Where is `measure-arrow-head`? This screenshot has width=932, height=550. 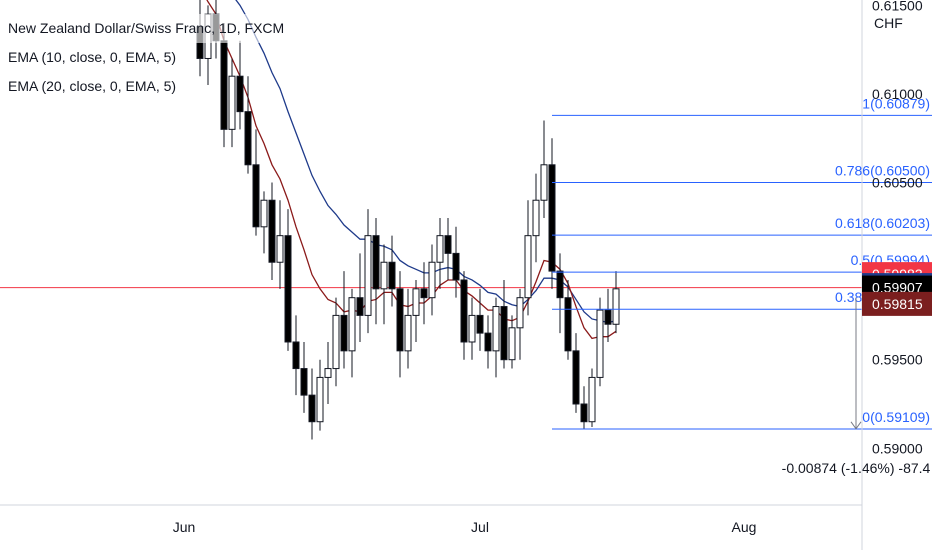
measure-arrow-head is located at coordinates (856, 425).